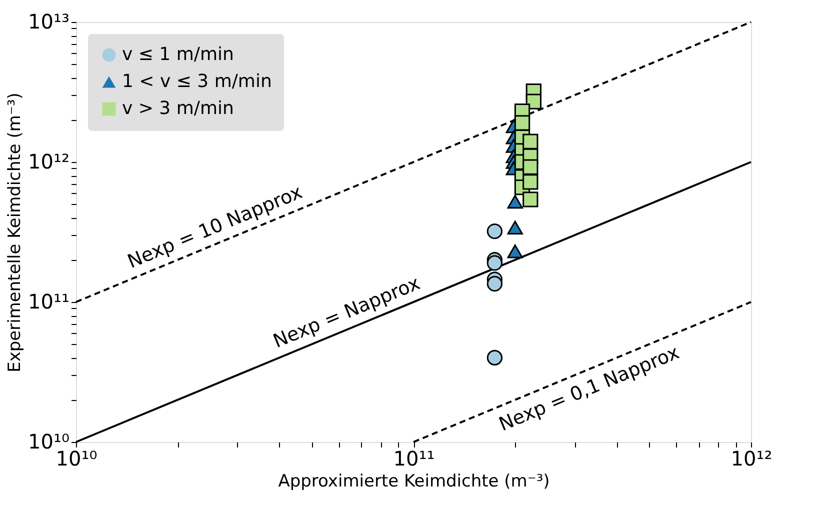 This screenshot has width=825, height=517. What do you see at coordinates (49, 162) in the screenshot?
I see `y-tick-label: 10¹²` at bounding box center [49, 162].